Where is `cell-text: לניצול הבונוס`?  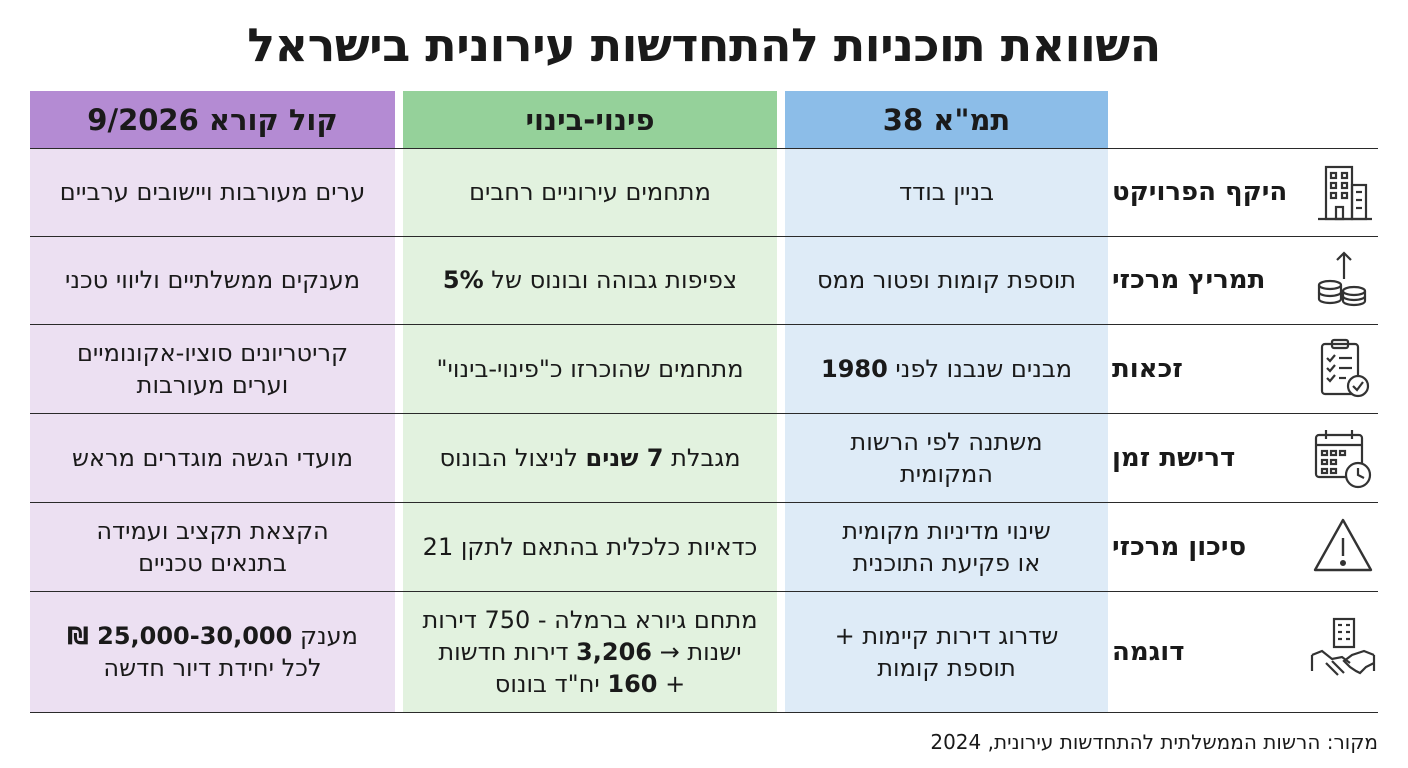 cell-text: לניצול הבונוס is located at coordinates (512, 457).